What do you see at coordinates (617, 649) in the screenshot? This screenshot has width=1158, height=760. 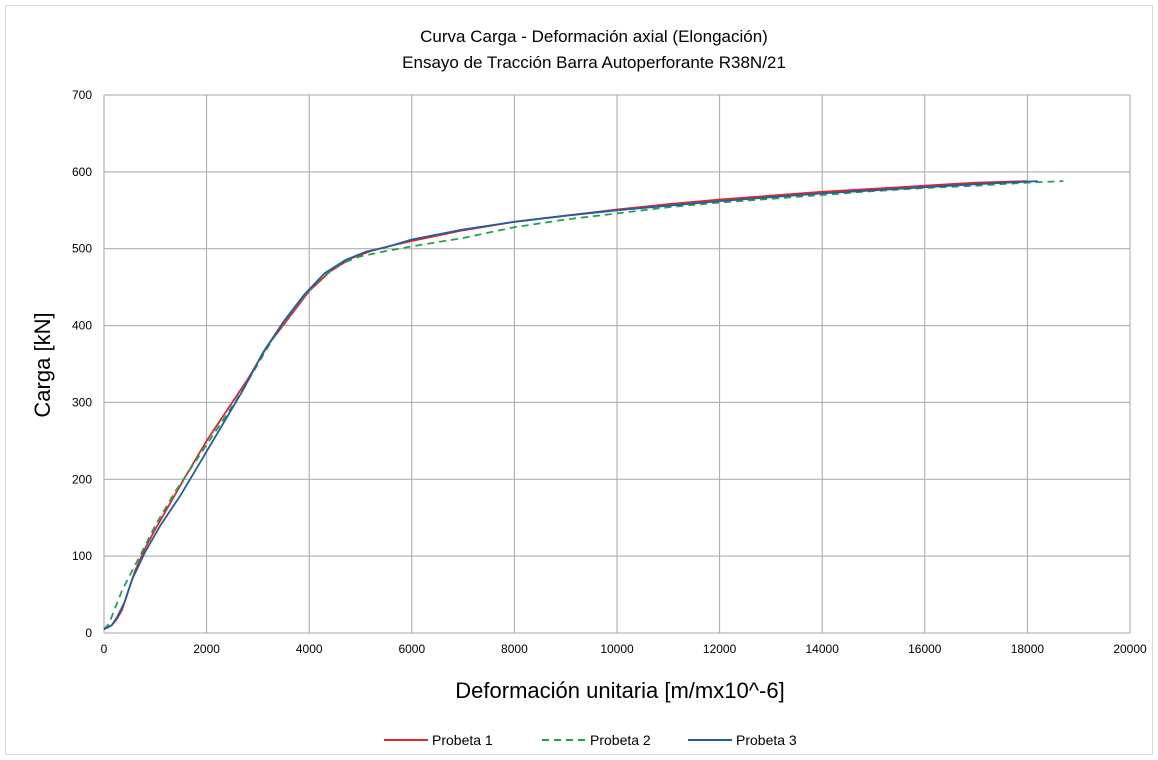 I see `x-tick-label-5: 10000` at bounding box center [617, 649].